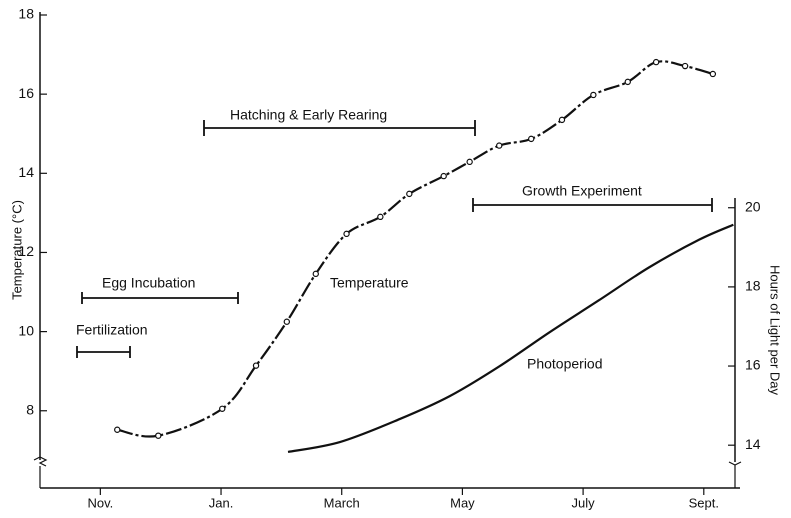 This screenshot has height=518, width=791. I want to click on y-tick-label: 18, so click(26, 14).